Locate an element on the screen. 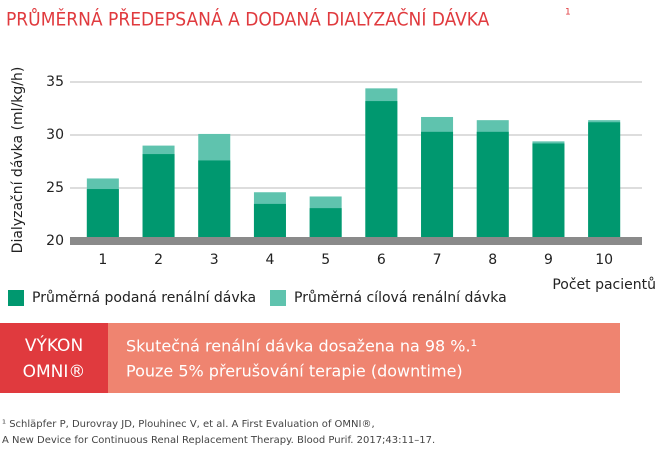 The image size is (662, 457). badge-box is located at coordinates (54, 358).